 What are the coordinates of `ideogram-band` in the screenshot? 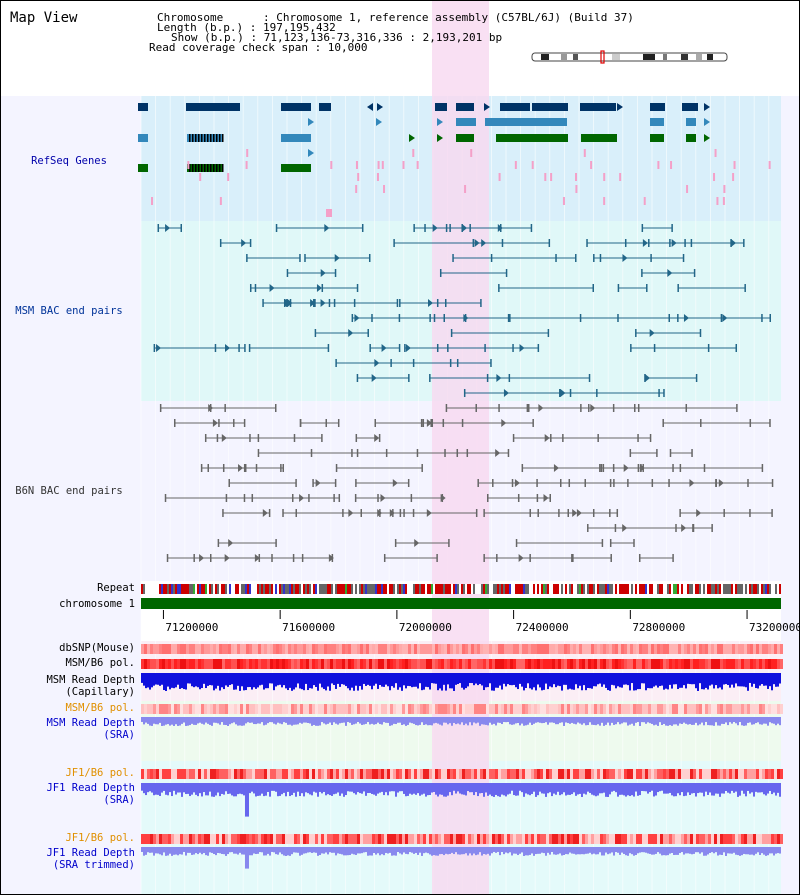 It's located at (616, 57).